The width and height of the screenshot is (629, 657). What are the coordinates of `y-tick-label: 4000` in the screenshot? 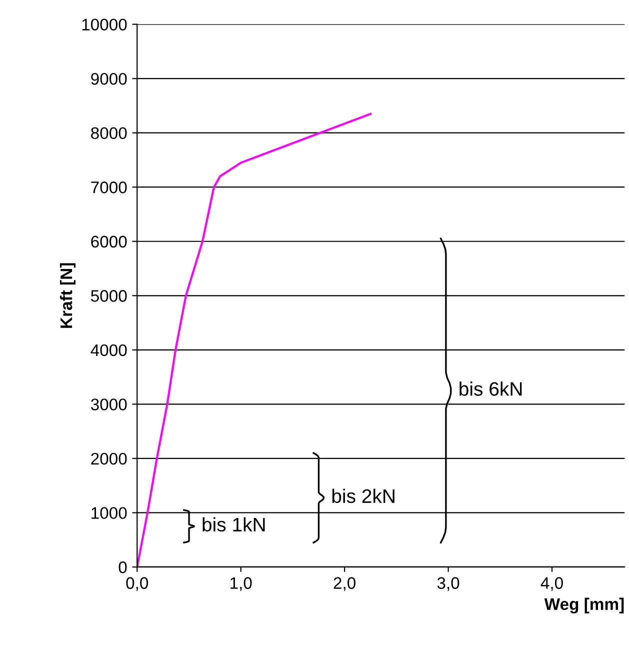 It's located at (108, 350).